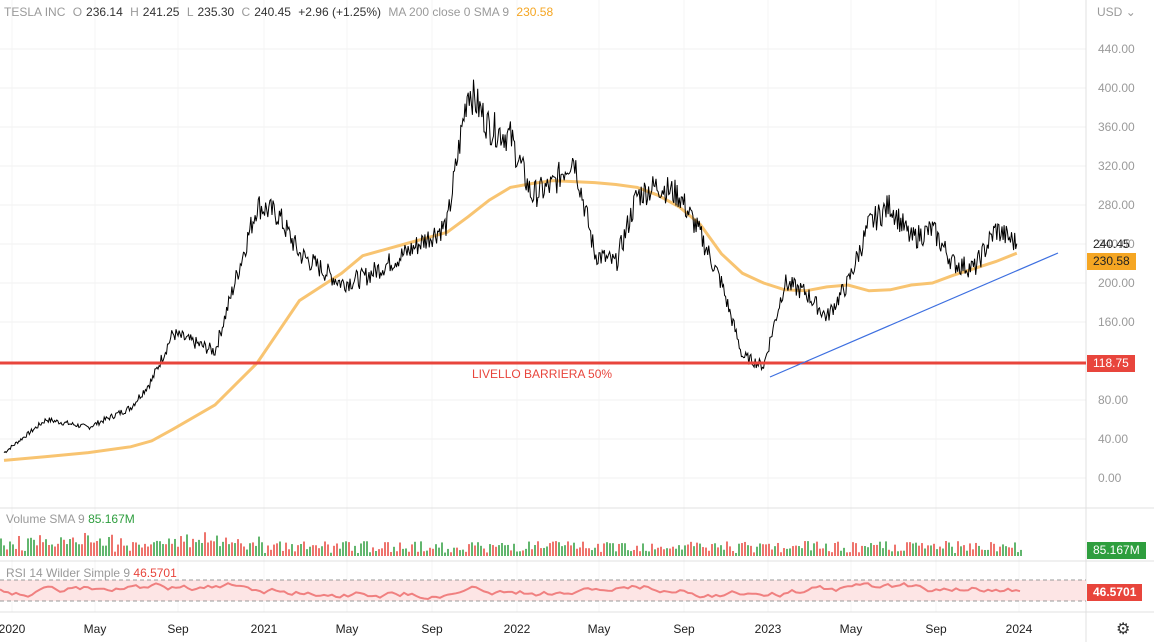 The height and width of the screenshot is (642, 1154). Describe the element at coordinates (246, 12) in the screenshot. I see `close-label: C` at that location.